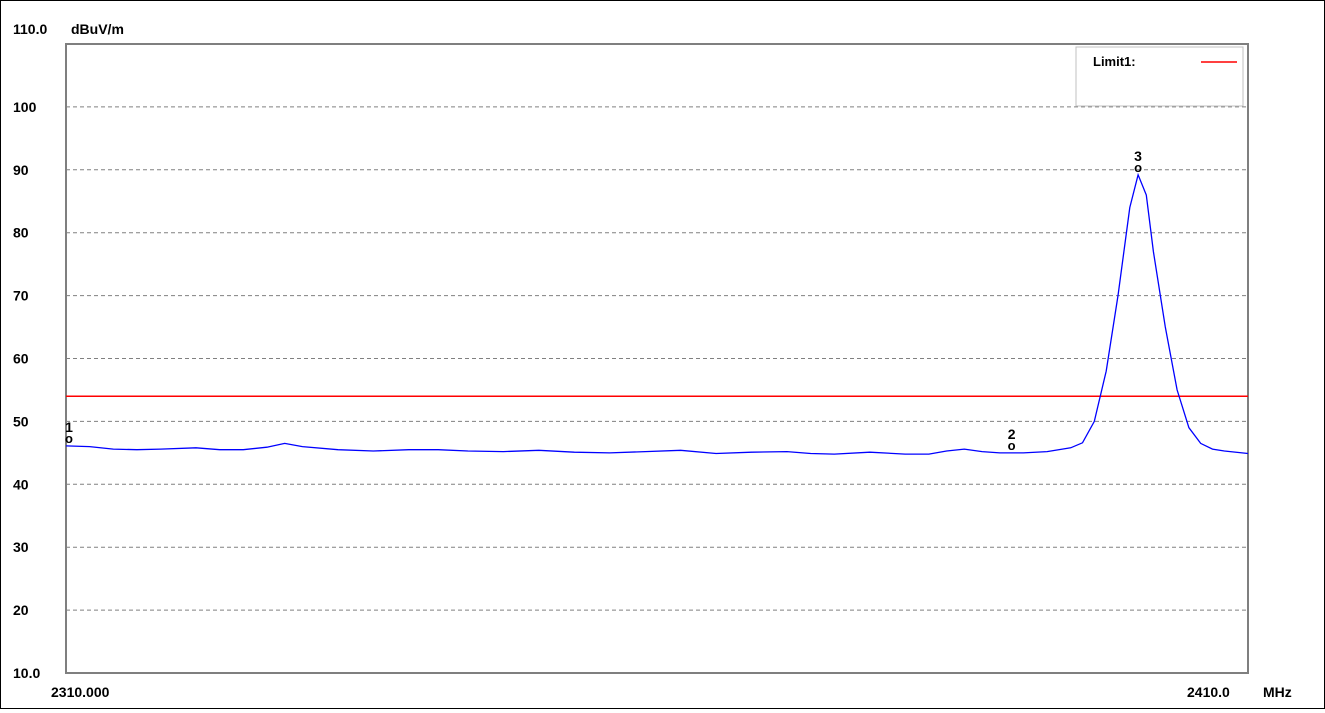 The image size is (1325, 713). I want to click on marker-point-1: o, so click(69, 438).